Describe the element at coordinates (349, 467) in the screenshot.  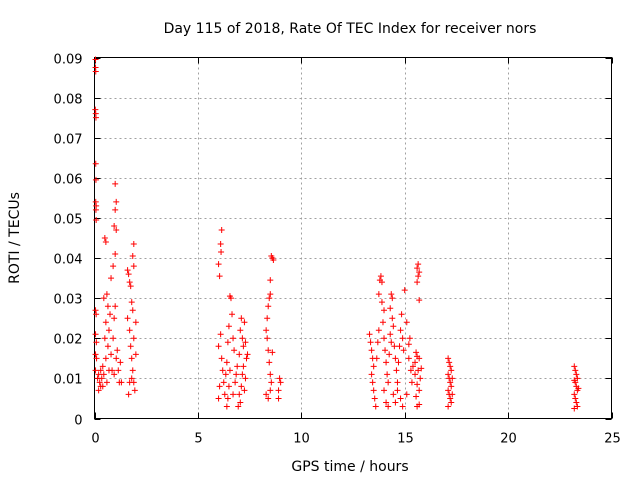
I see `x-axis-label: GPS time / hours` at that location.